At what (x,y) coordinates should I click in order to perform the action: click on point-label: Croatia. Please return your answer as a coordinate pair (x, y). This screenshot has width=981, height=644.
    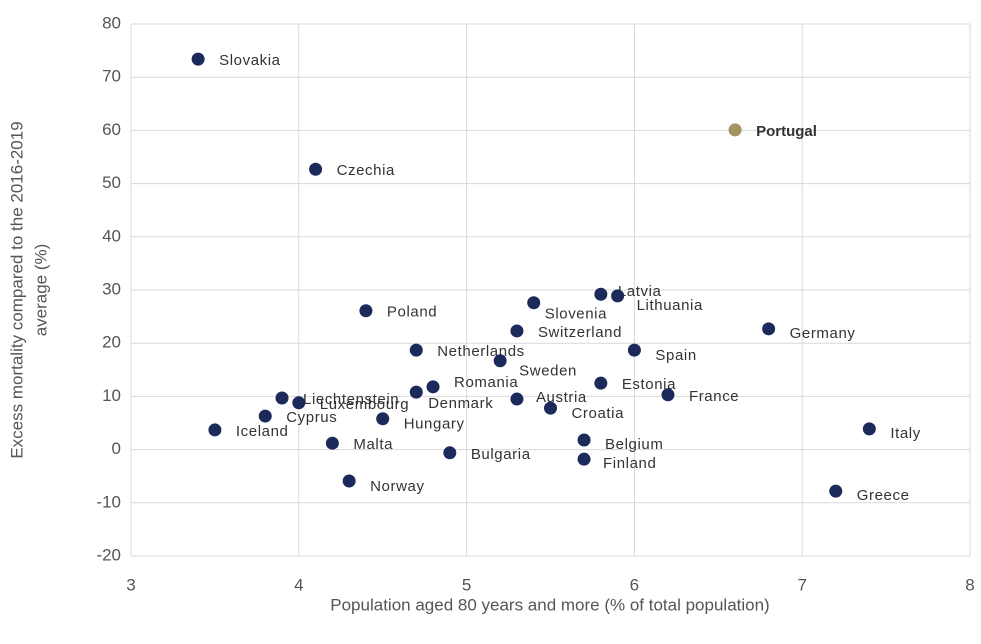
    Looking at the image, I should click on (598, 413).